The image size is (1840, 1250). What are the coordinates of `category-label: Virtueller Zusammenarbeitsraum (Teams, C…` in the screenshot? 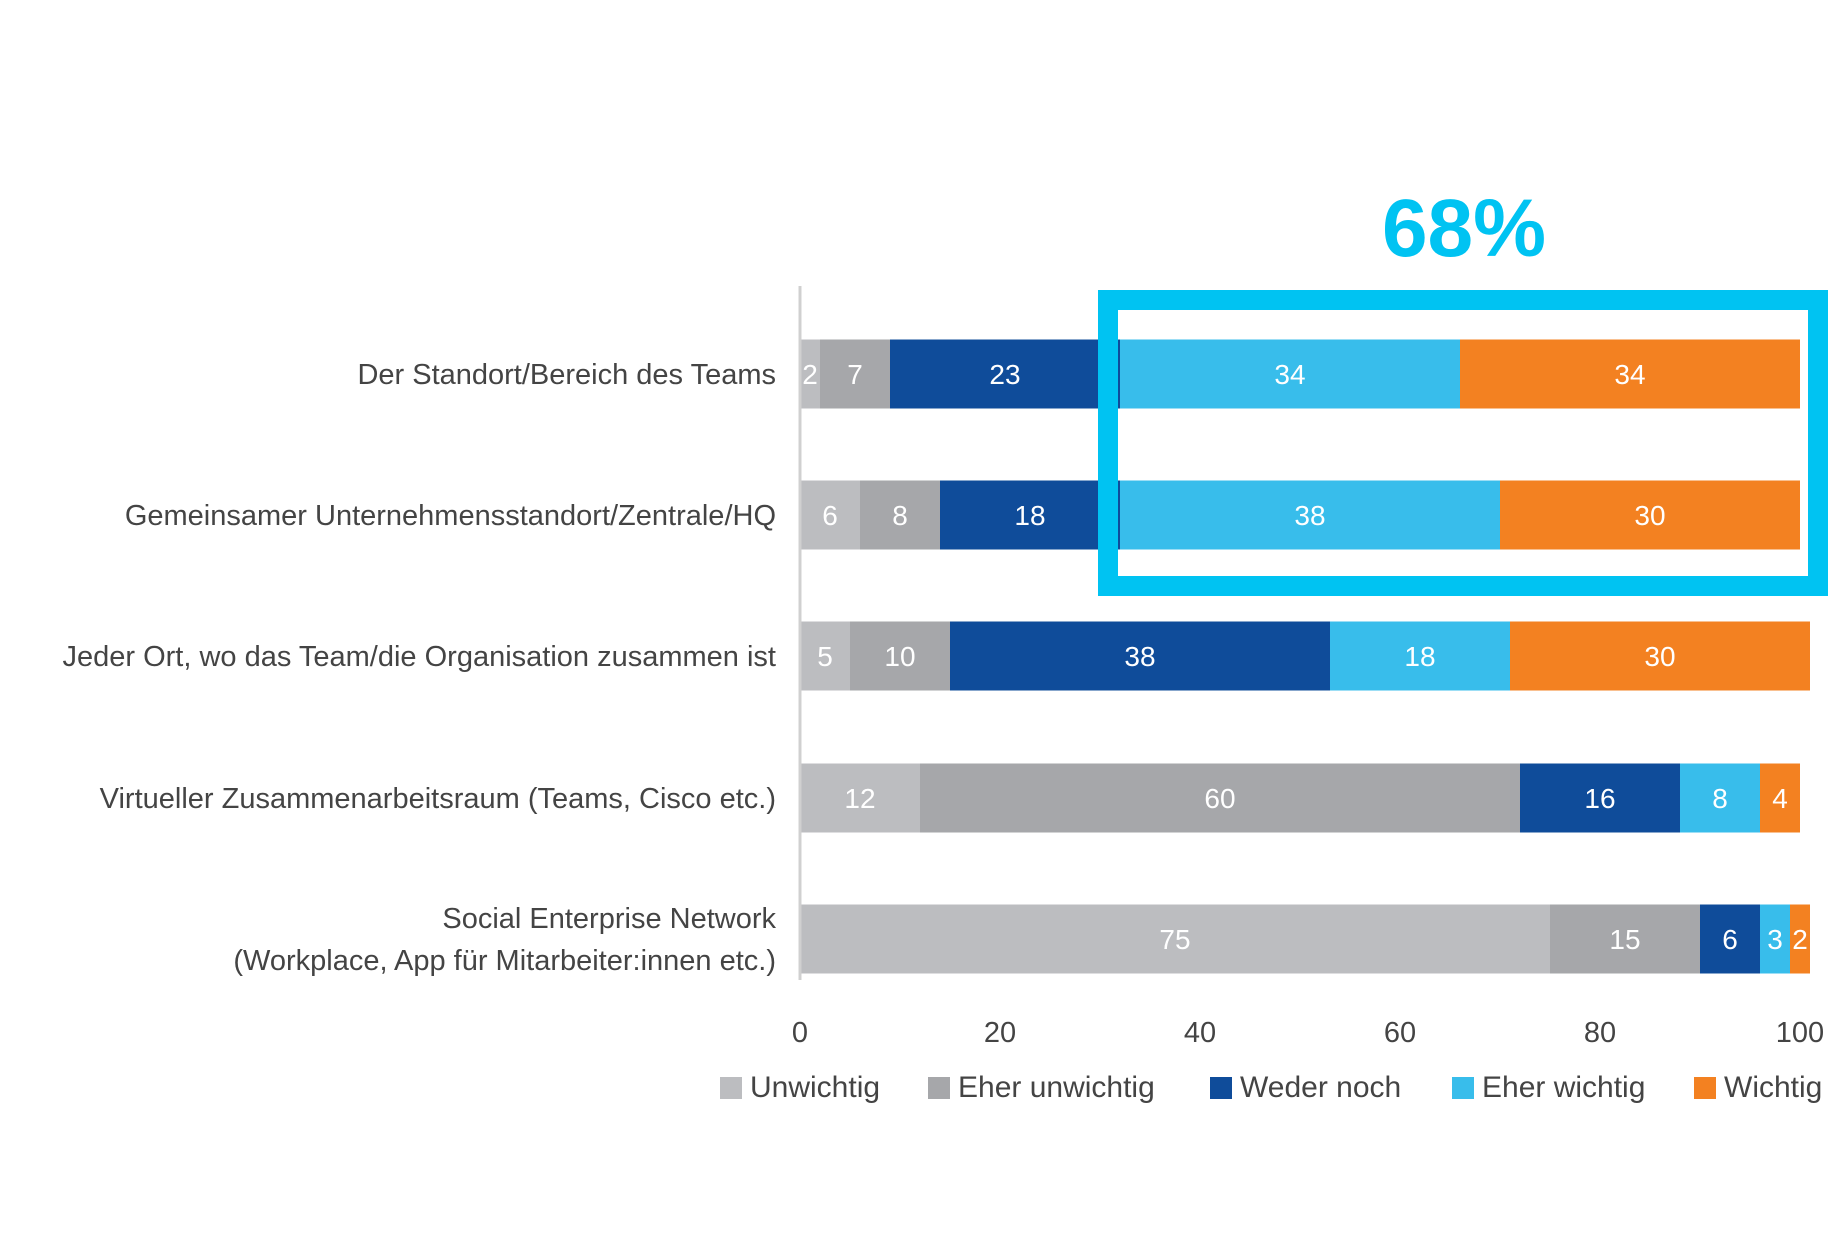 It's located at (438, 799).